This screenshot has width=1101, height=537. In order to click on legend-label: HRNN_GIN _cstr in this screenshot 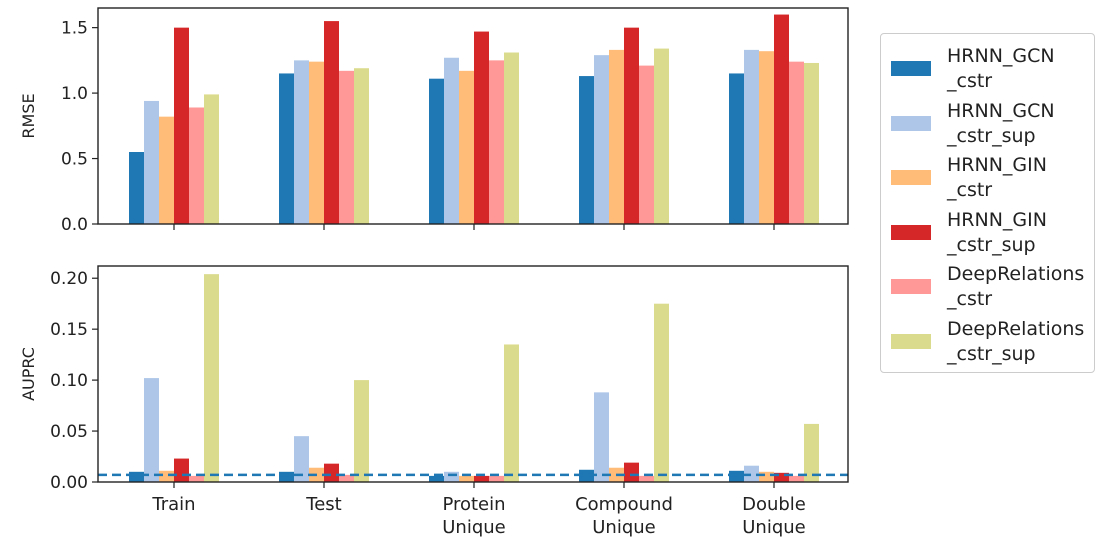, I will do `click(997, 177)`.